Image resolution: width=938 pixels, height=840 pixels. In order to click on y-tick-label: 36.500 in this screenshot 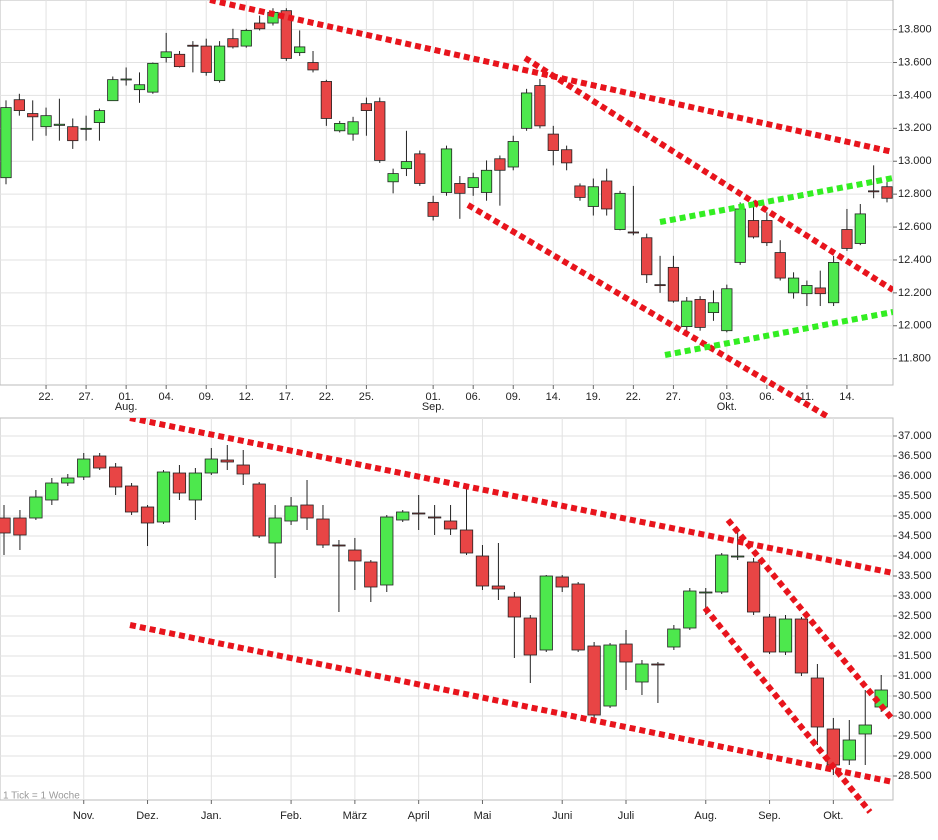, I will do `click(915, 456)`.